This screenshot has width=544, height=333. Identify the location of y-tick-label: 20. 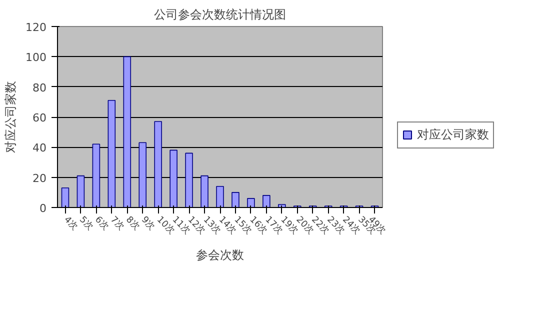
(39, 178).